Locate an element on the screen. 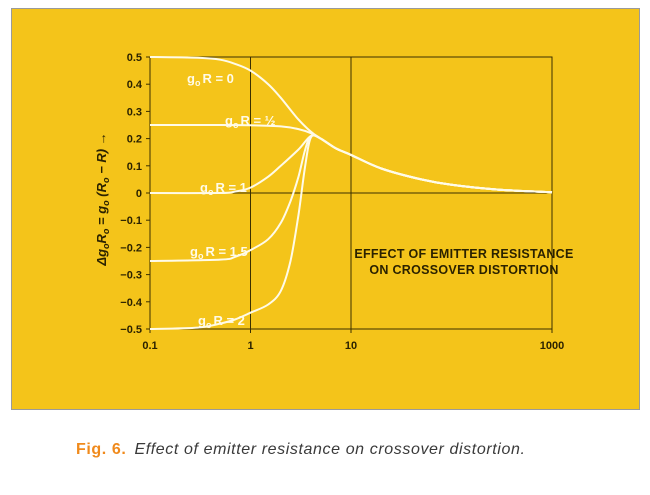 This screenshot has height=495, width=650. y-tick-label: −0.2 is located at coordinates (131, 248).